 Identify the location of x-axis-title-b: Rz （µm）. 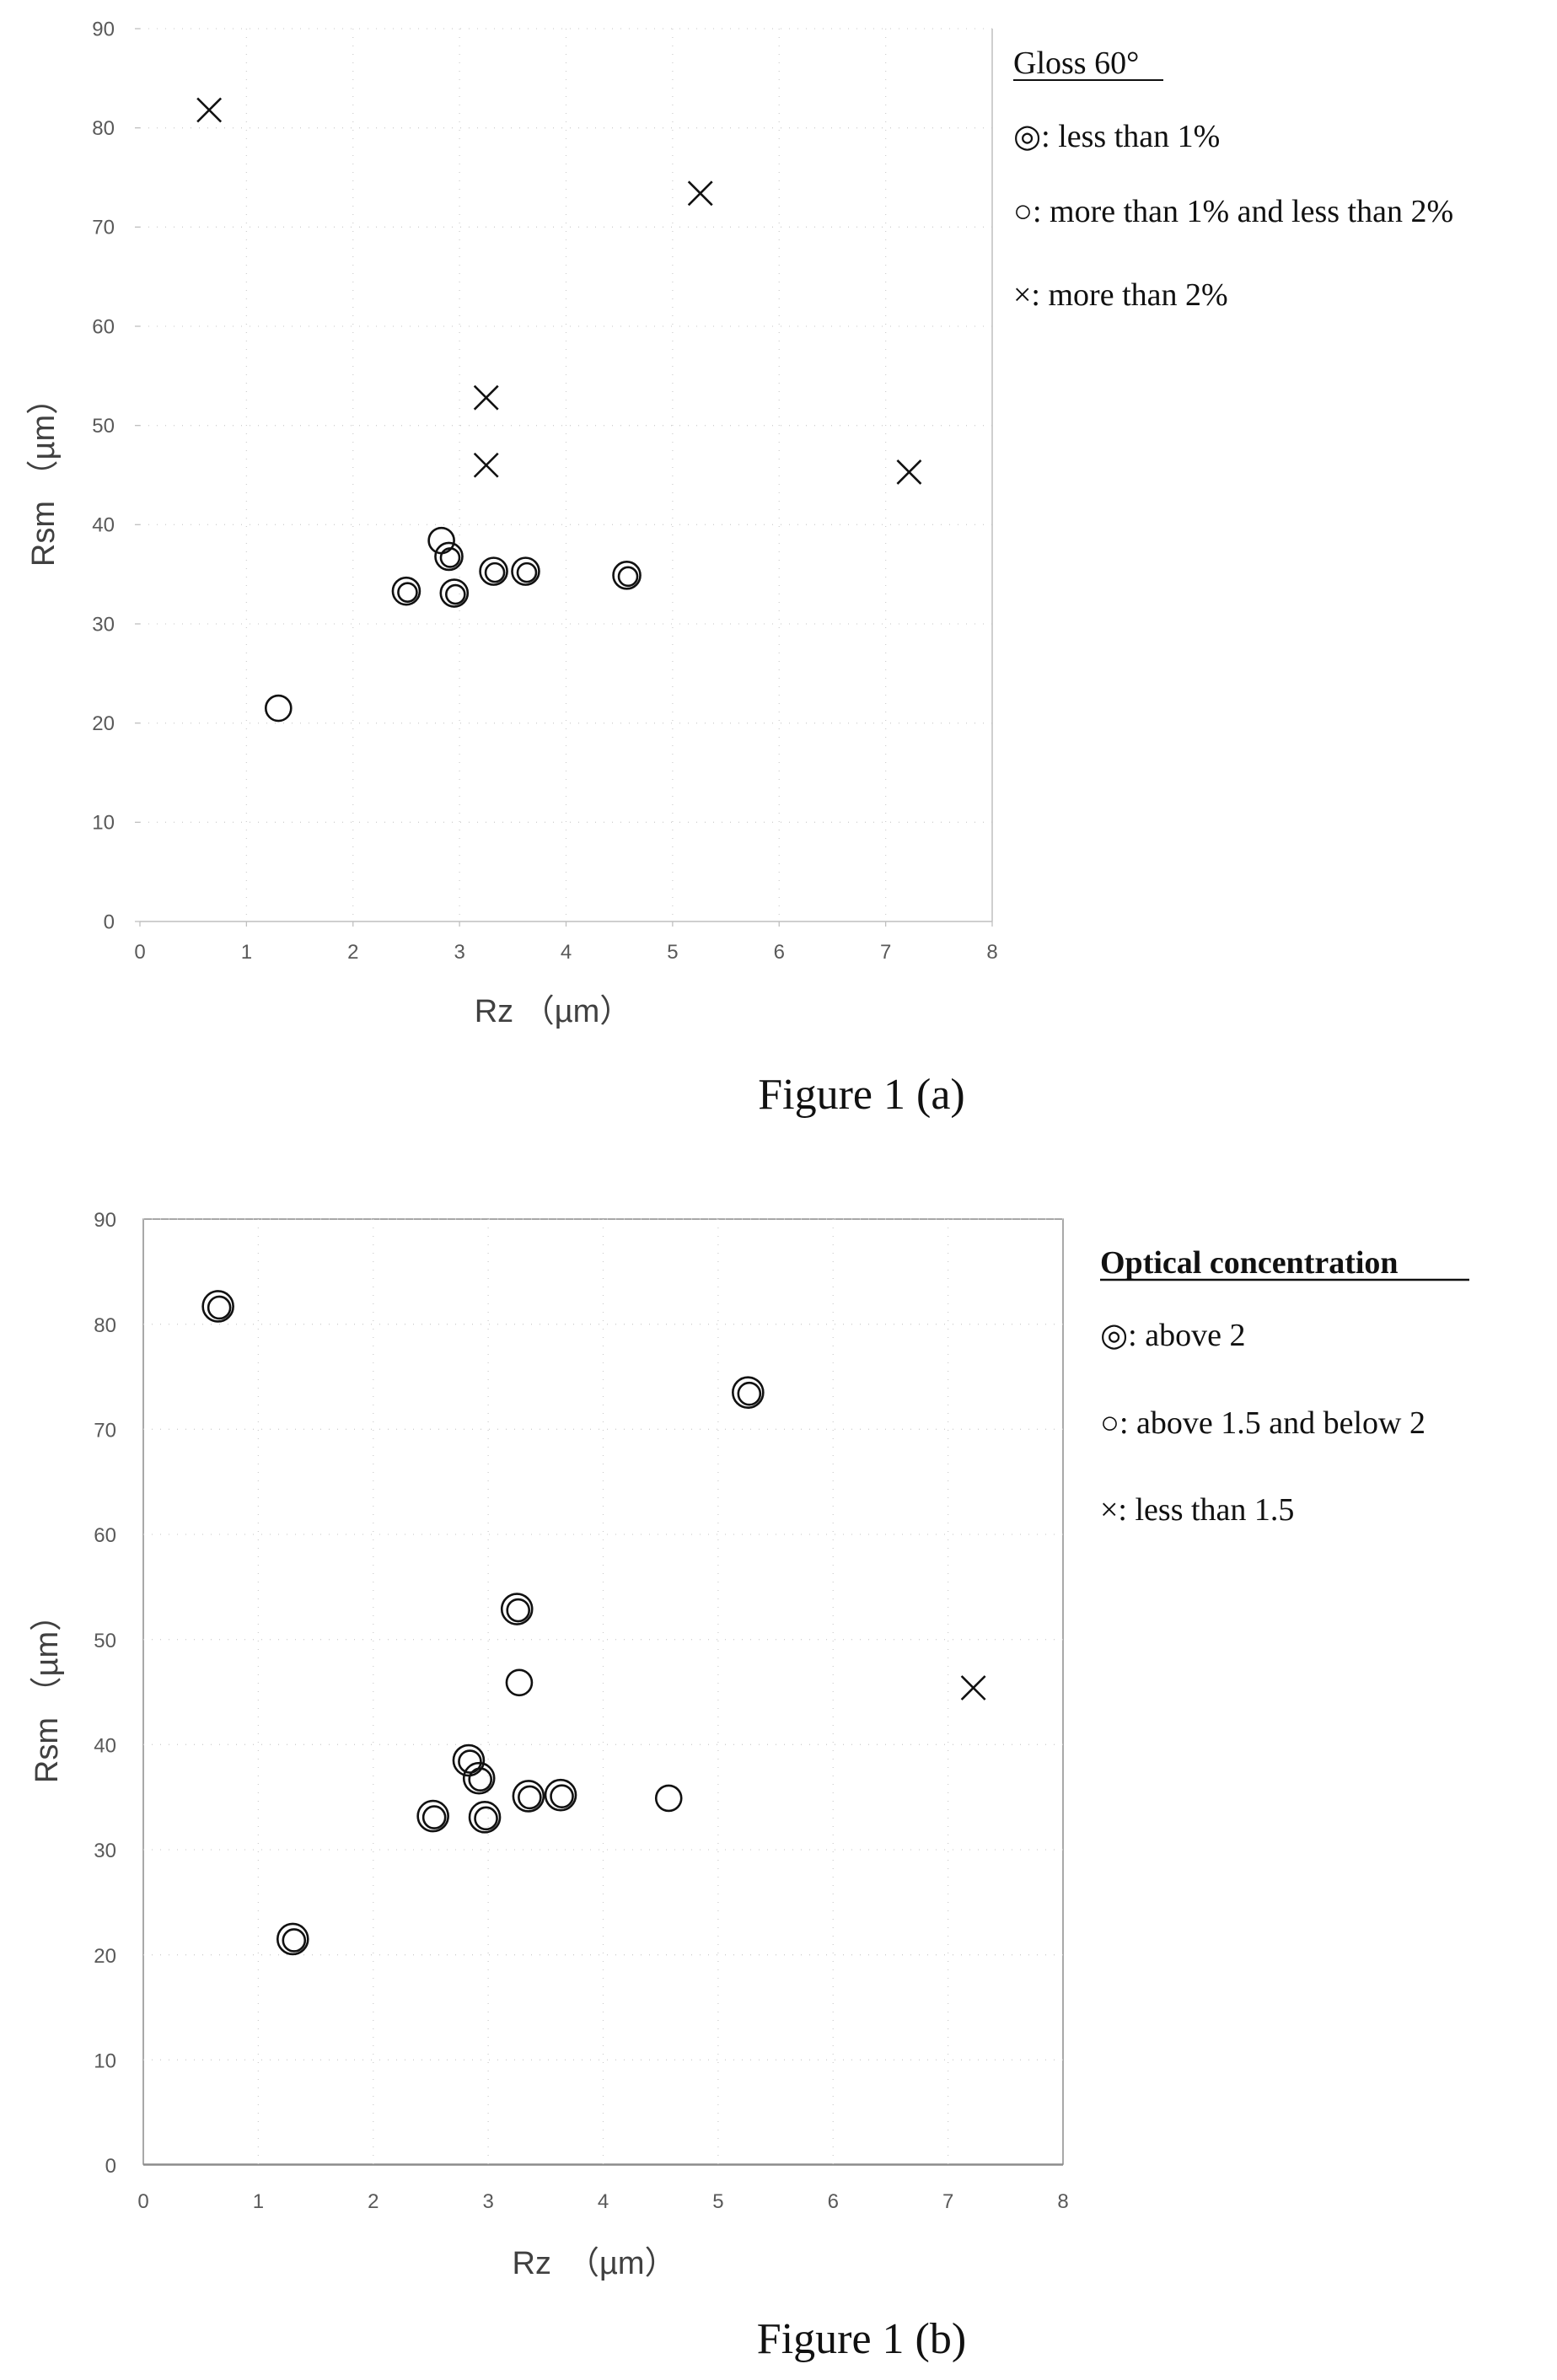
(595, 2263).